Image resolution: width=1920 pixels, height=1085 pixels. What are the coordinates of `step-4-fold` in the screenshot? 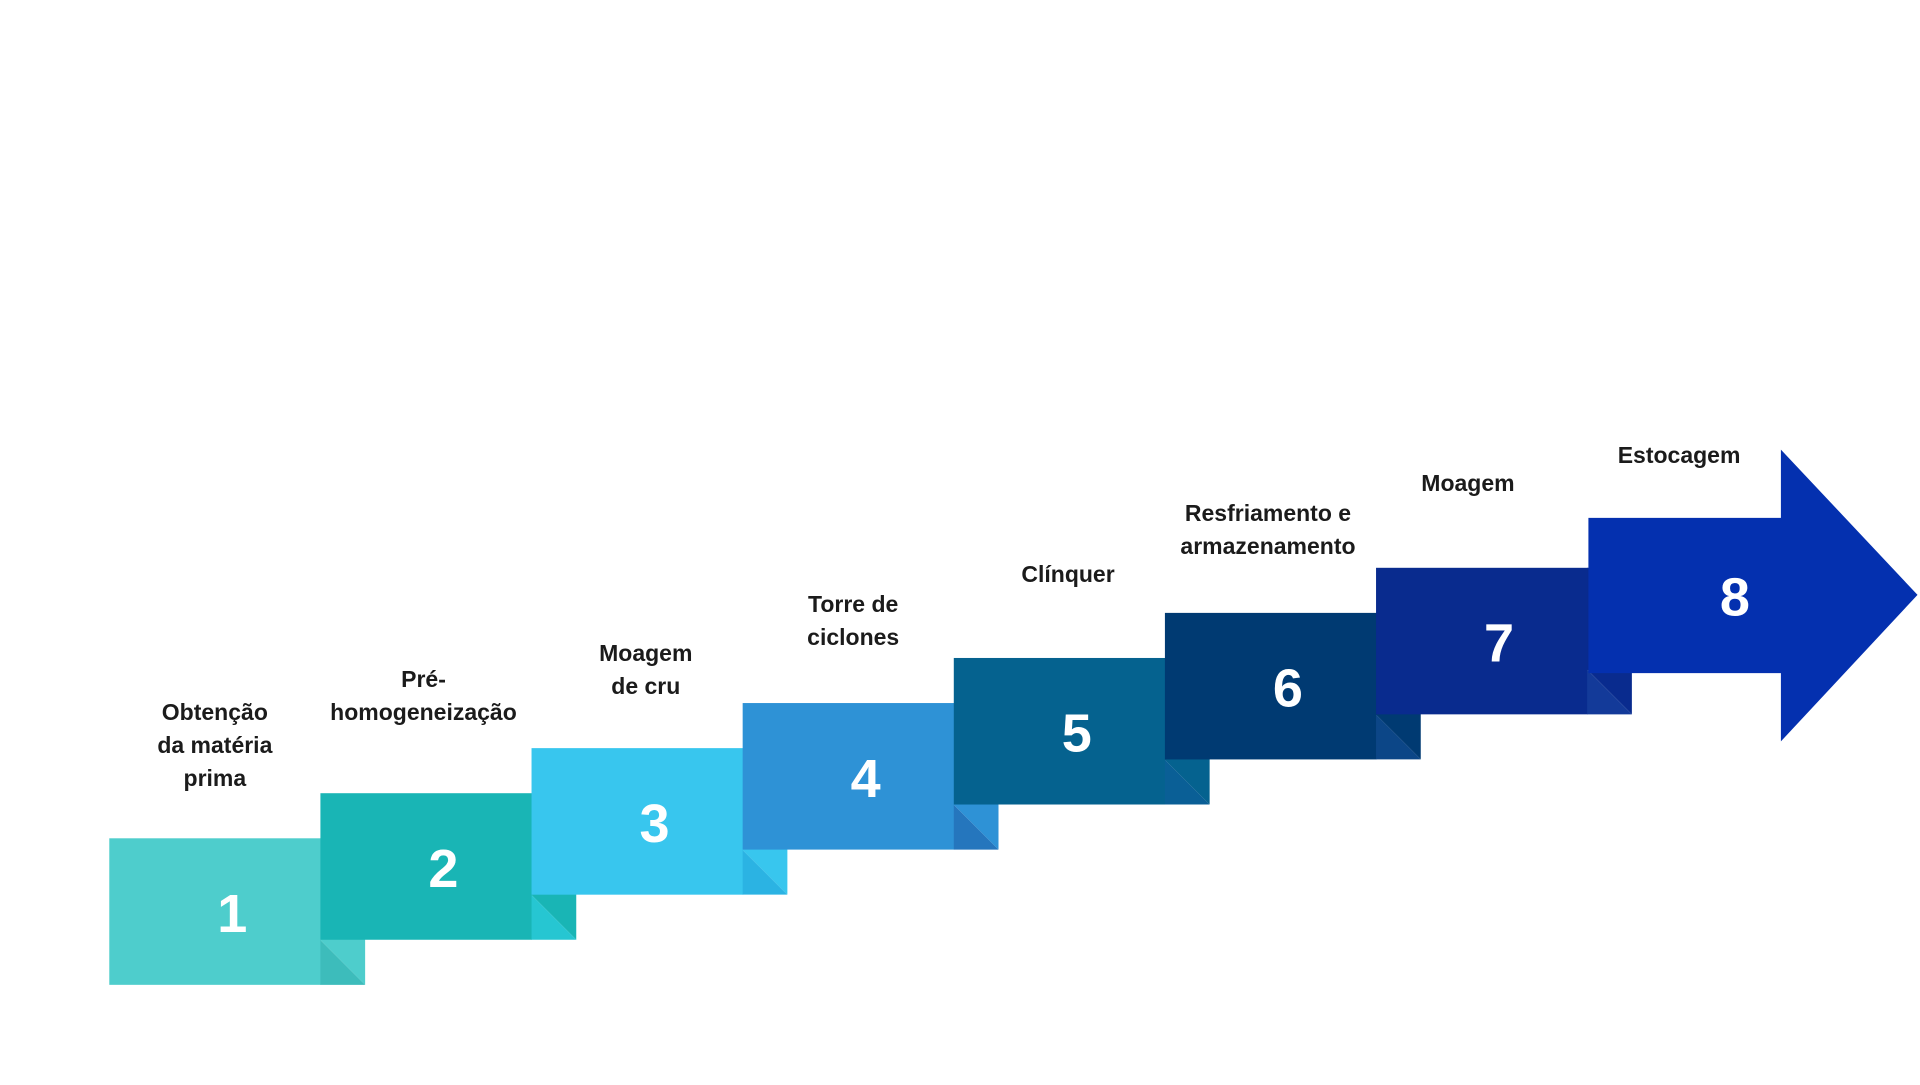 It's located at (976, 827).